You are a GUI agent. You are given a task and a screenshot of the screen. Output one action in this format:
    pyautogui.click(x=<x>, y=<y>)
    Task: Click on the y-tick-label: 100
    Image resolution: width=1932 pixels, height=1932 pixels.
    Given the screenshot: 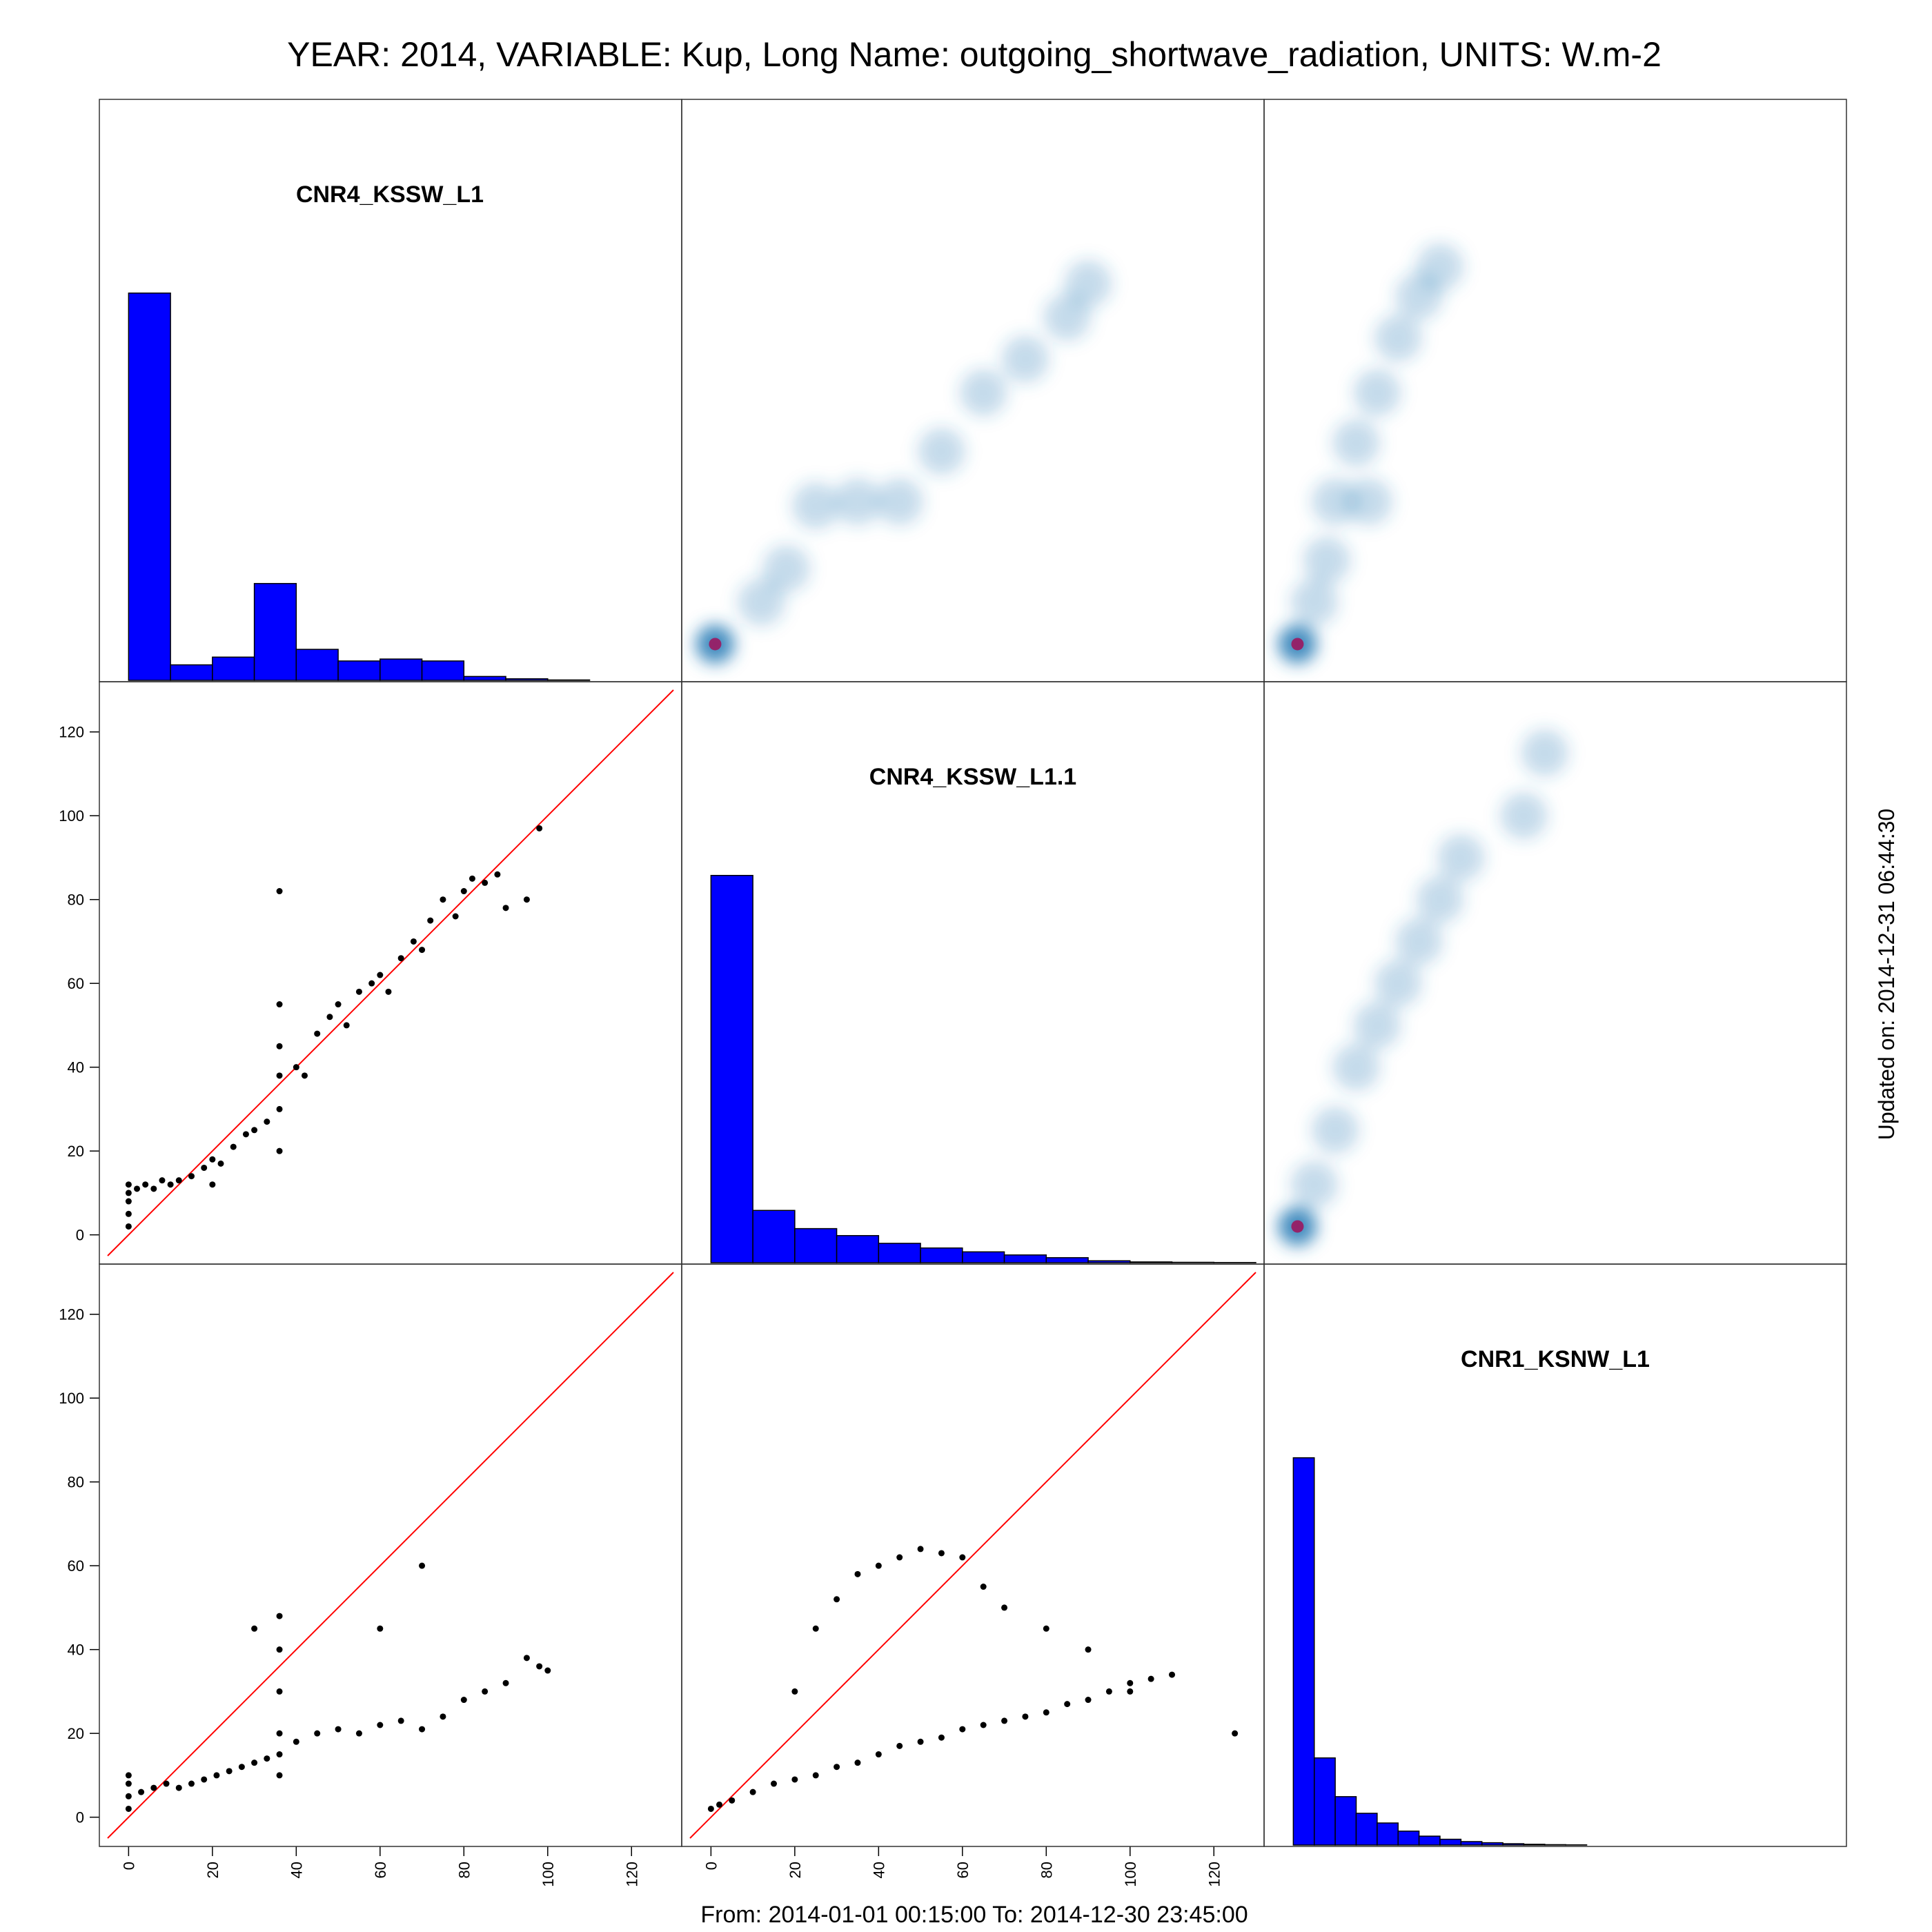 What is the action you would take?
    pyautogui.click(x=71, y=1398)
    